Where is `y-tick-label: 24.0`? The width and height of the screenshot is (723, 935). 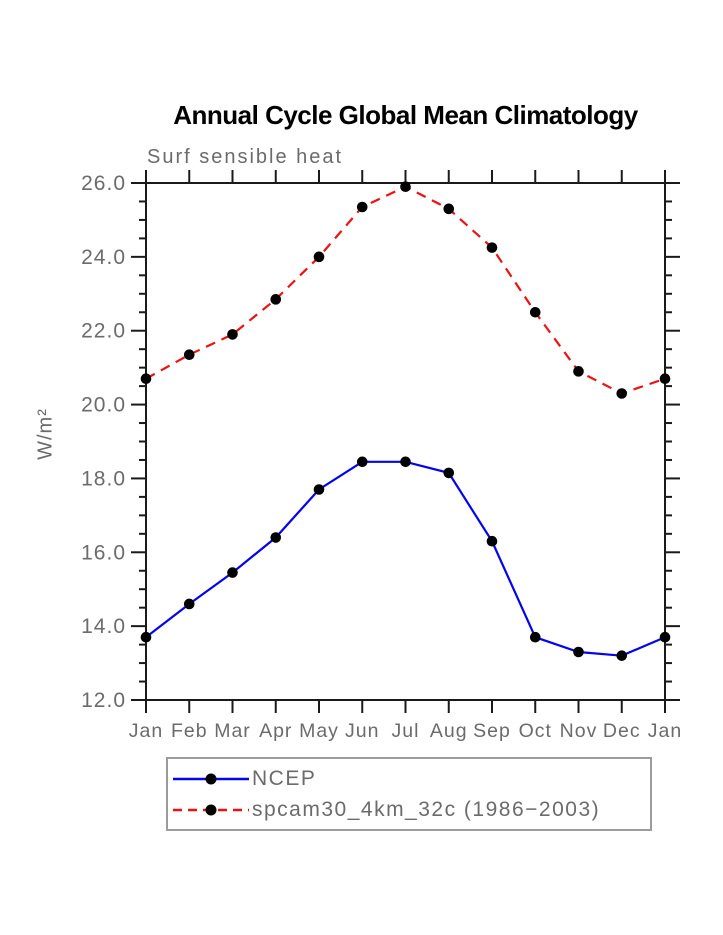 y-tick-label: 24.0 is located at coordinates (103, 257).